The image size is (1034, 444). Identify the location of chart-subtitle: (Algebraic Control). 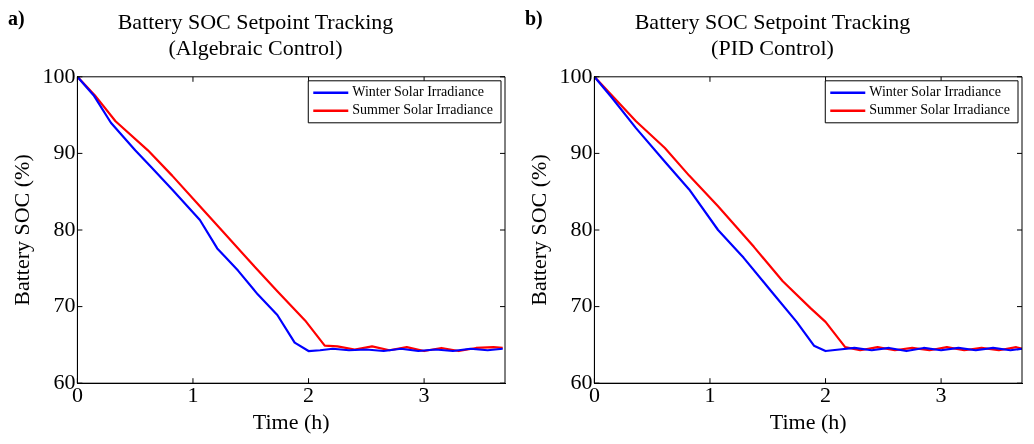
(255, 48).